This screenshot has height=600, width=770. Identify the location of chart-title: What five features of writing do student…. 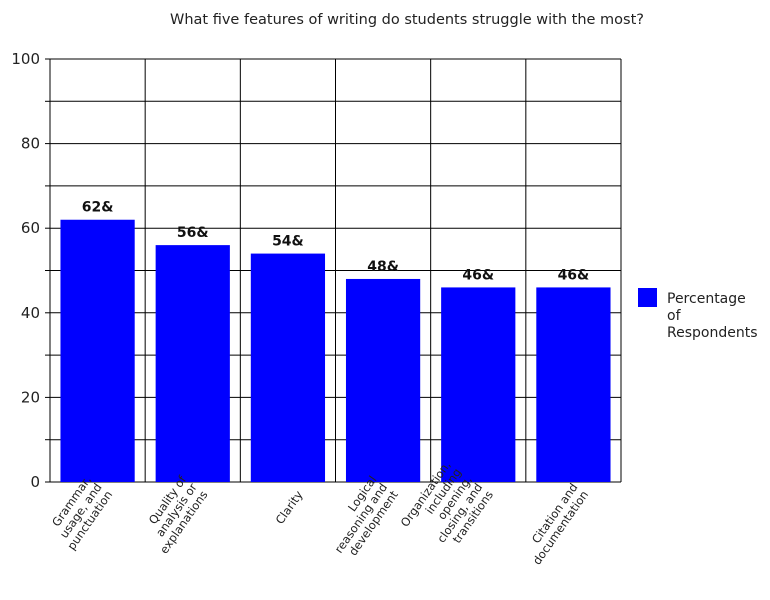
(407, 20).